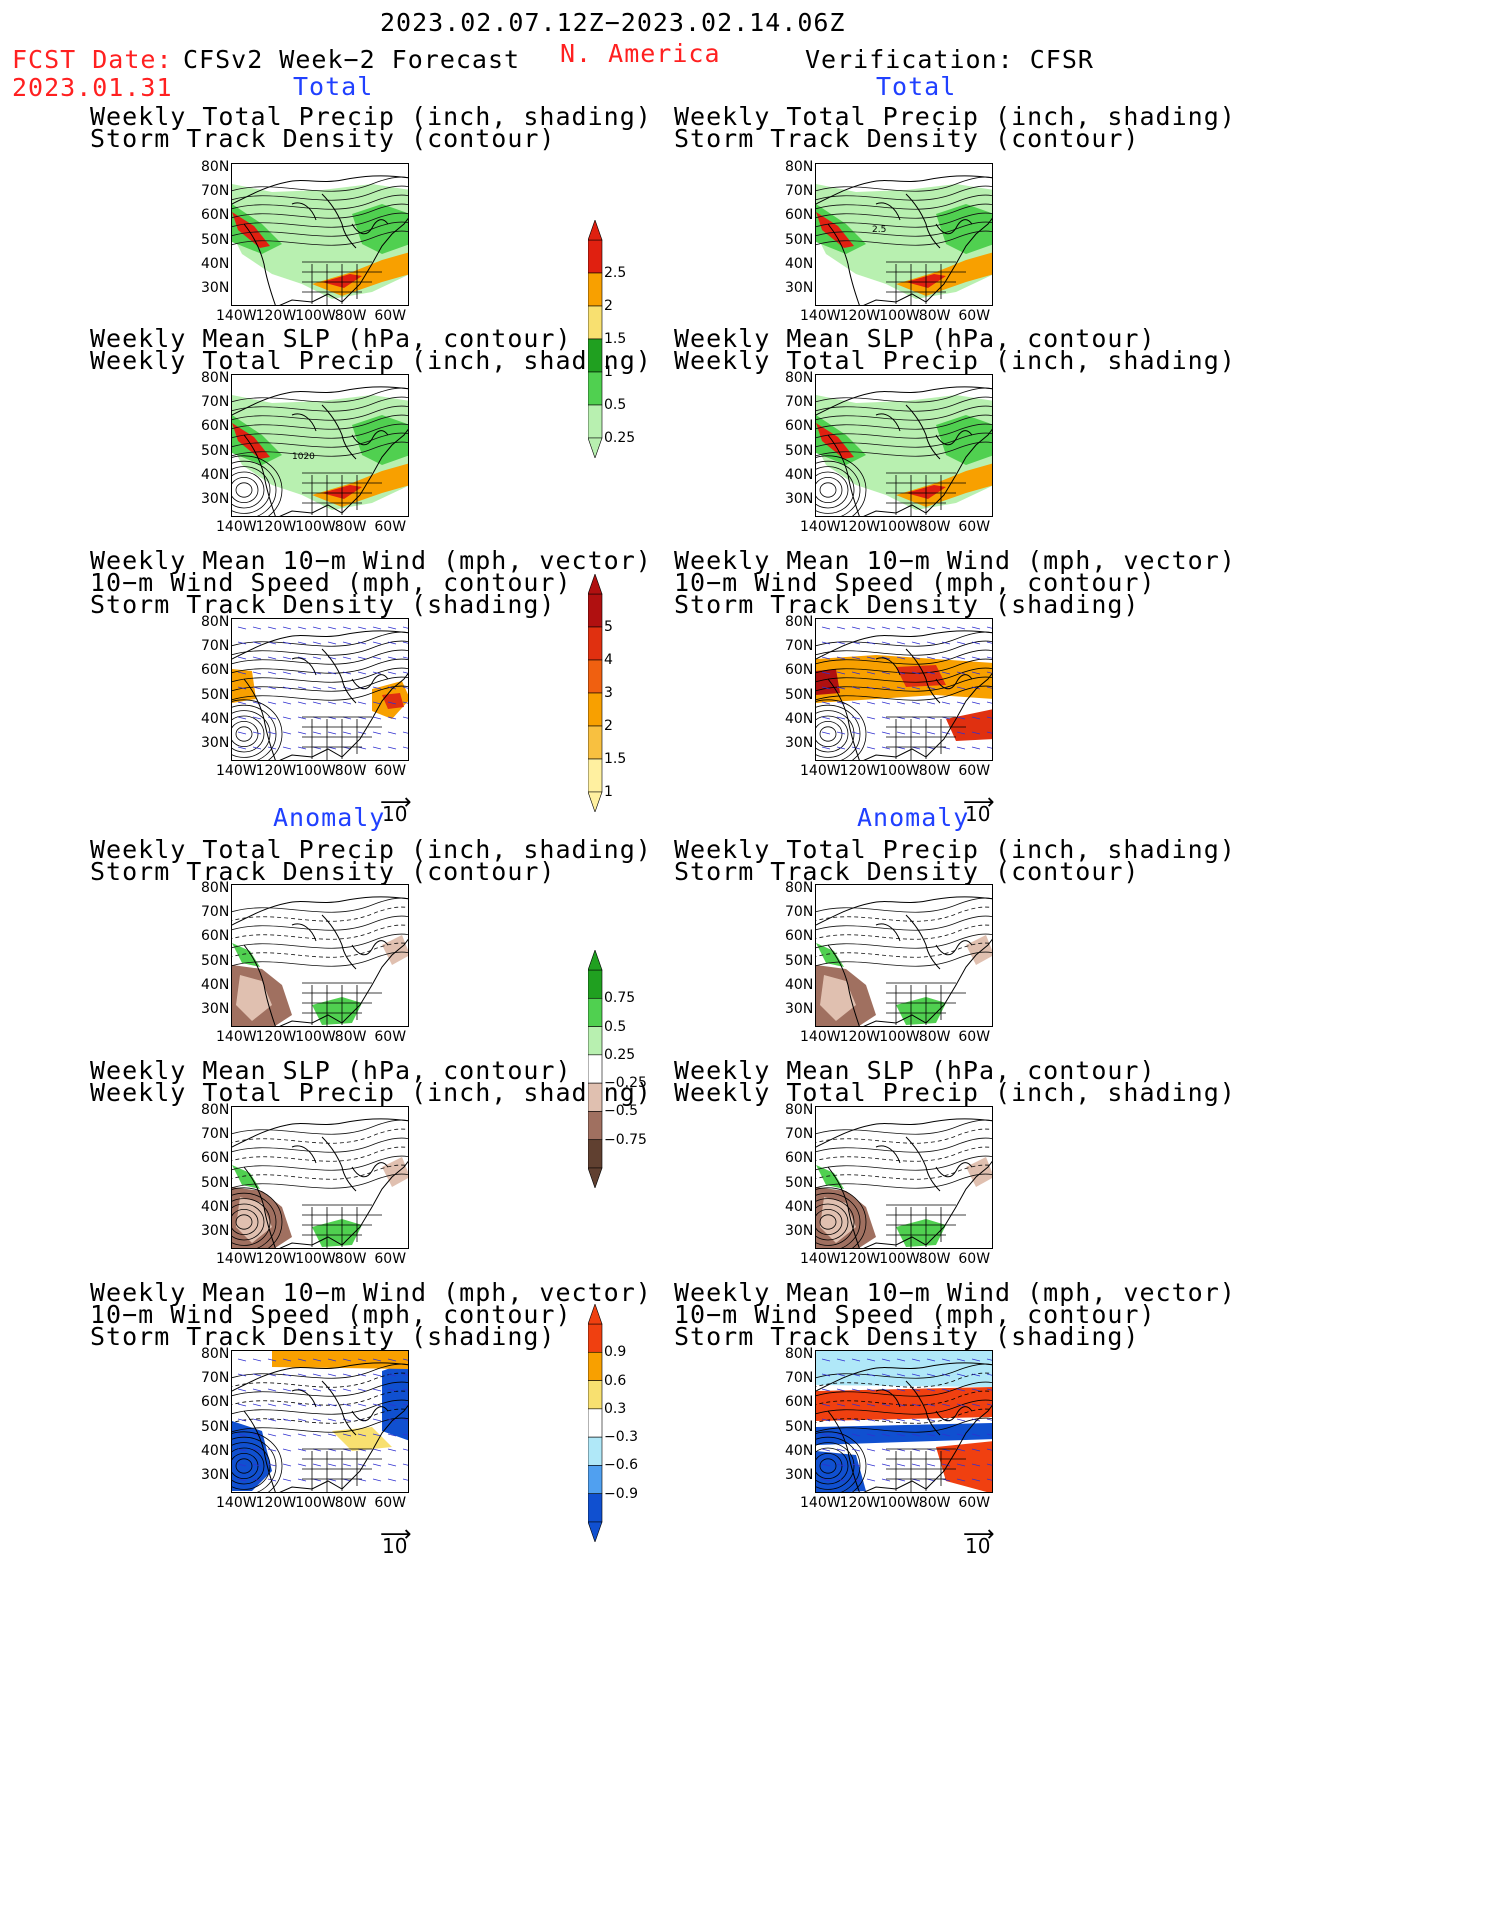 The width and height of the screenshot is (1487, 1925). What do you see at coordinates (799, 1182) in the screenshot?
I see `panel-9-lat-tick-3: 50N` at bounding box center [799, 1182].